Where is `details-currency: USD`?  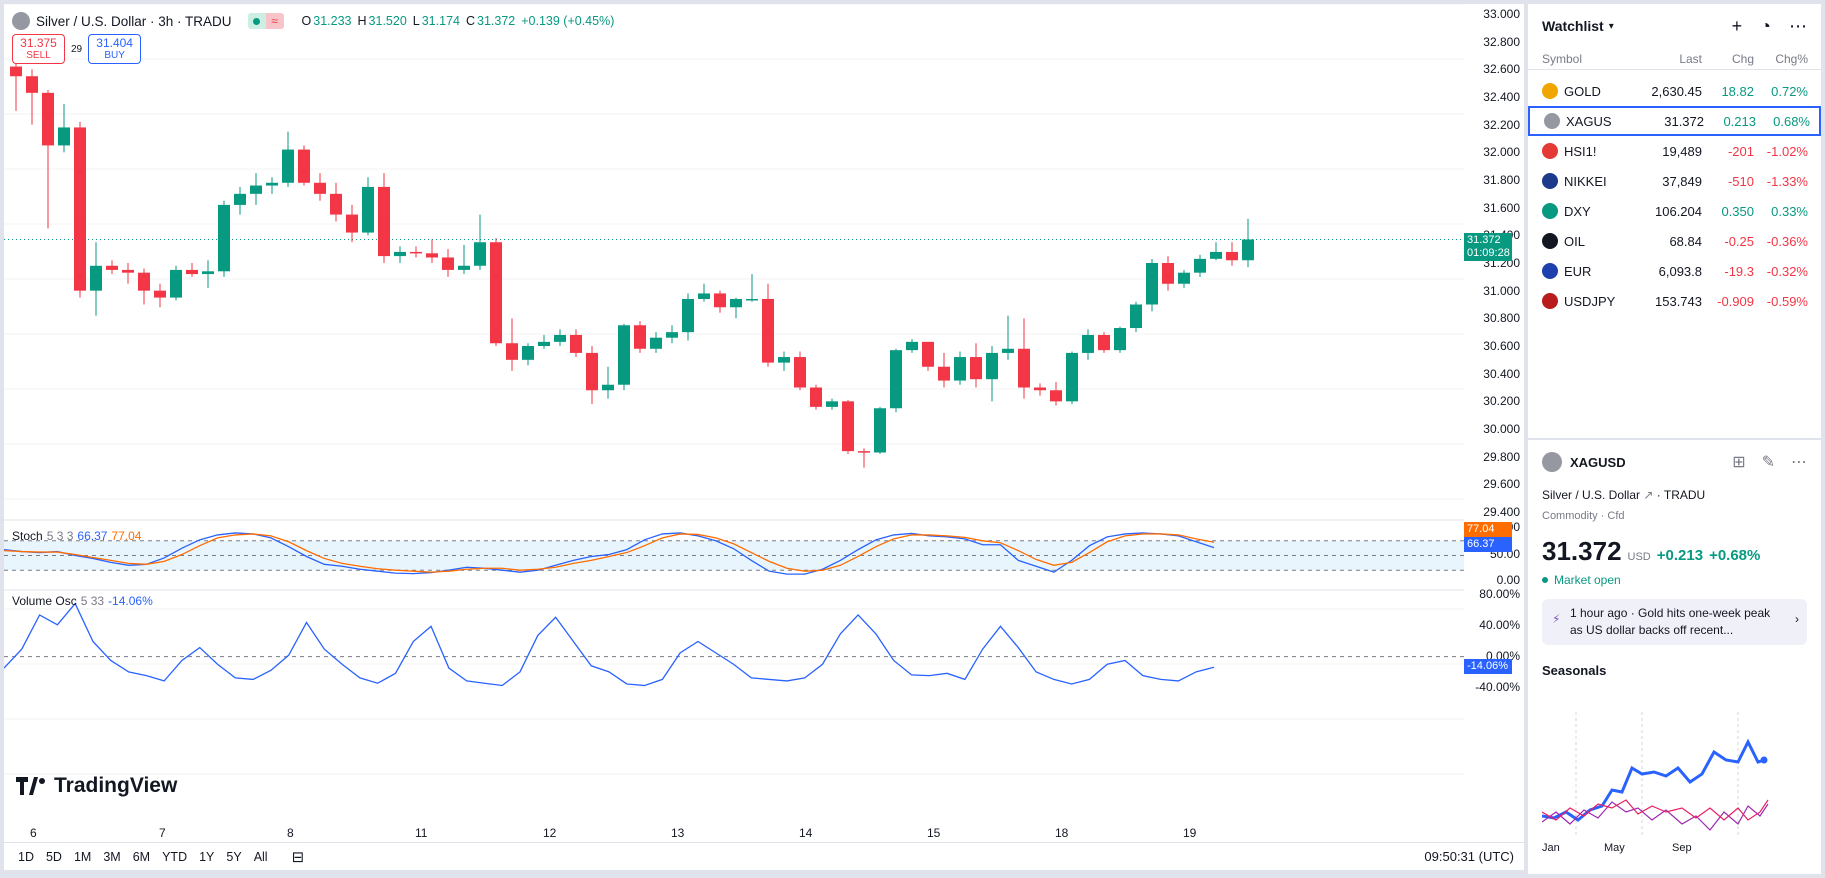
details-currency: USD is located at coordinates (1639, 557).